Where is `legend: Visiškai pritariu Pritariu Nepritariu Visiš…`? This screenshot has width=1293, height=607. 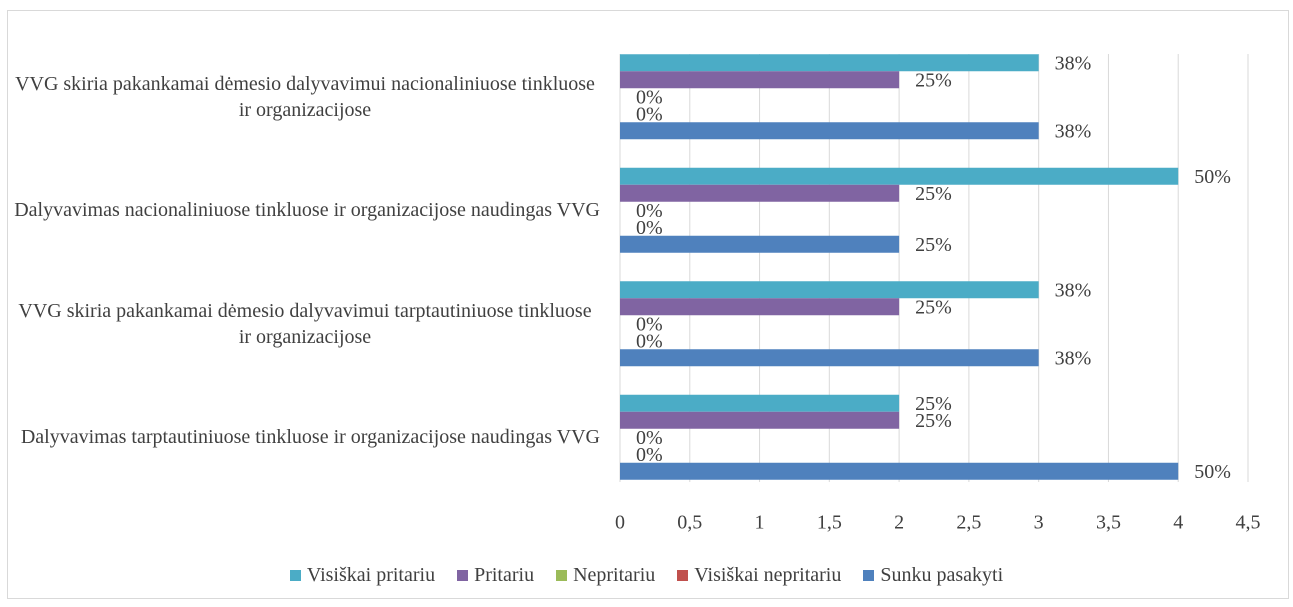
legend: Visiškai pritariu Pritariu Nepritariu Visiš… is located at coordinates (646, 575).